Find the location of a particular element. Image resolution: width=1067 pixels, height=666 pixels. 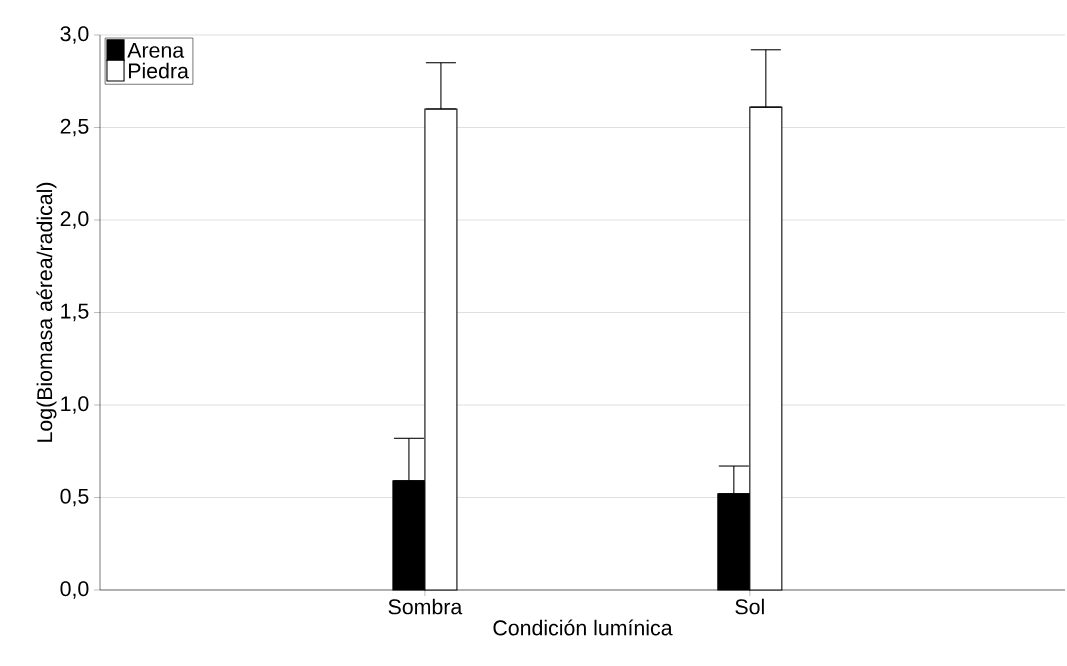

legend-label: Piedra is located at coordinates (159, 70).